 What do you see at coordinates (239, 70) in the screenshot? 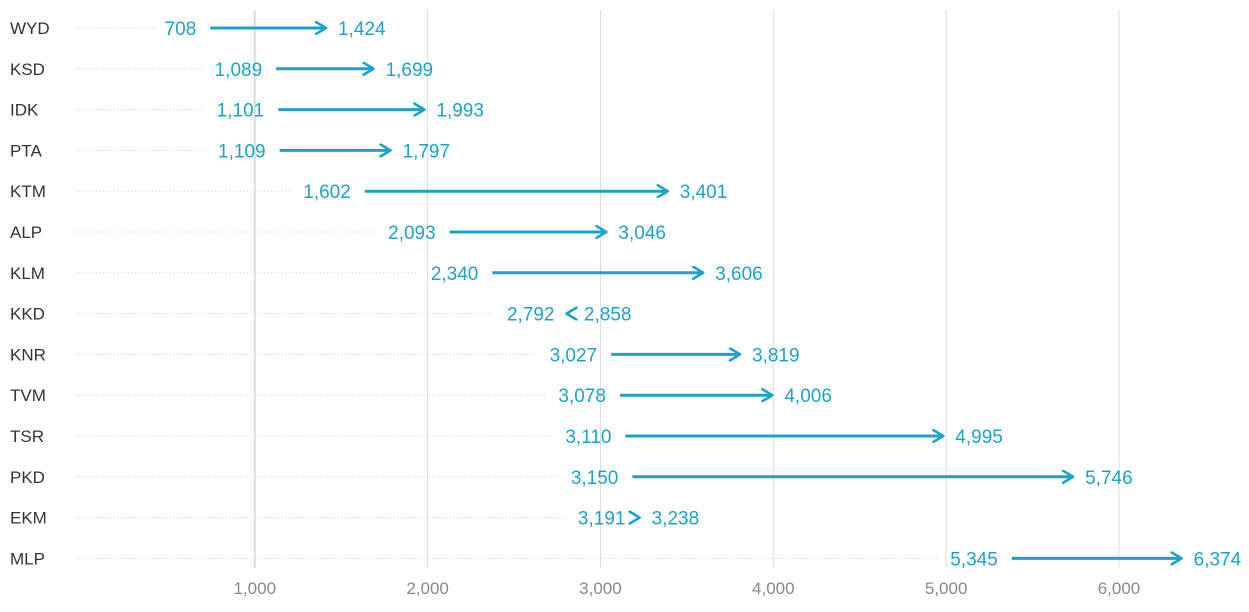
I see `value-label-start: 1,089` at bounding box center [239, 70].